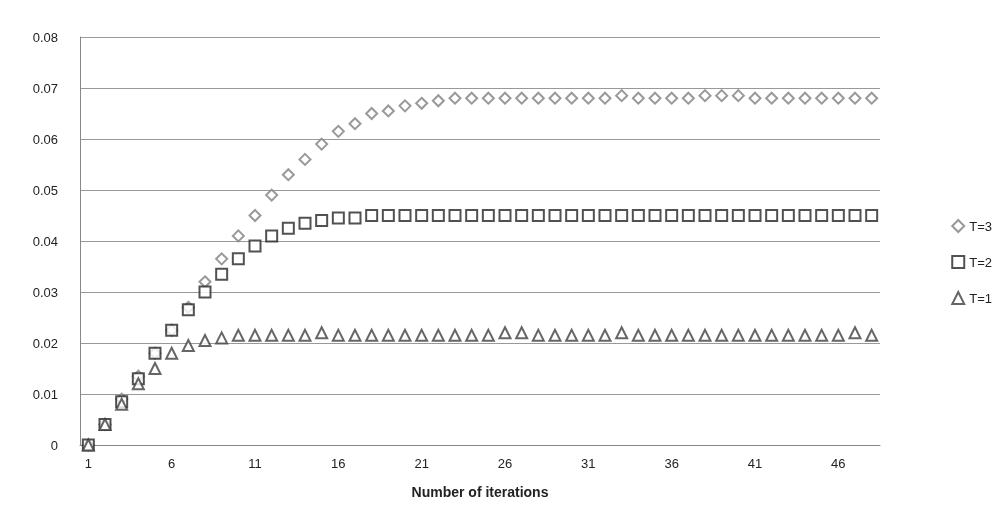 This screenshot has width=1005, height=524. Describe the element at coordinates (838, 463) in the screenshot. I see `x-tick-label: 46` at that location.